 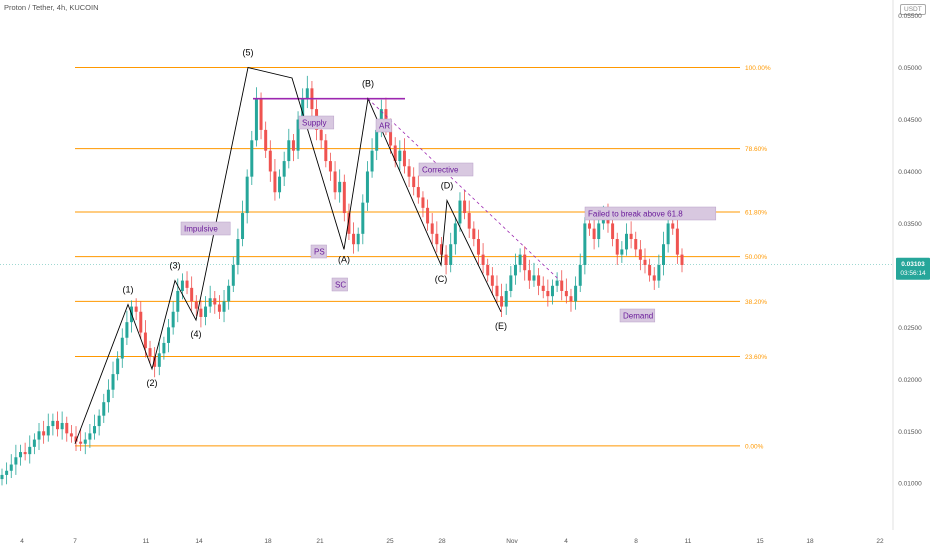 I want to click on annotation-text: PS, so click(x=319, y=252).